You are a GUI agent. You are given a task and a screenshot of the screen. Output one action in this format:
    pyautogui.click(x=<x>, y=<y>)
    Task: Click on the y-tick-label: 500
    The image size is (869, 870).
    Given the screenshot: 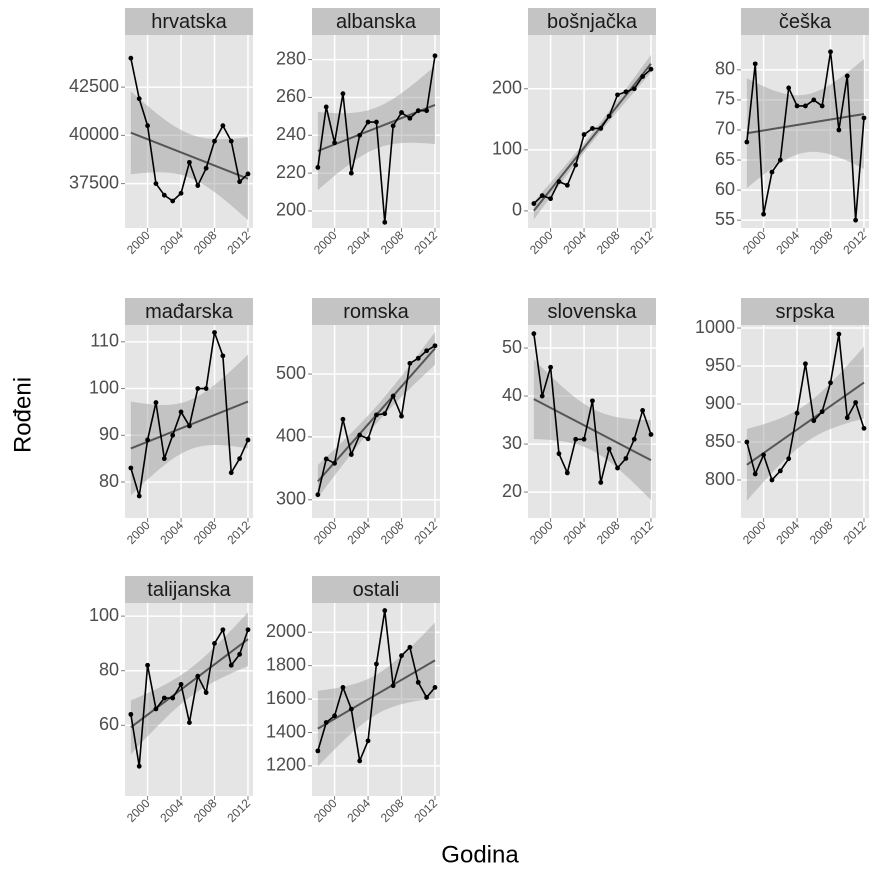 What is the action you would take?
    pyautogui.click(x=291, y=373)
    